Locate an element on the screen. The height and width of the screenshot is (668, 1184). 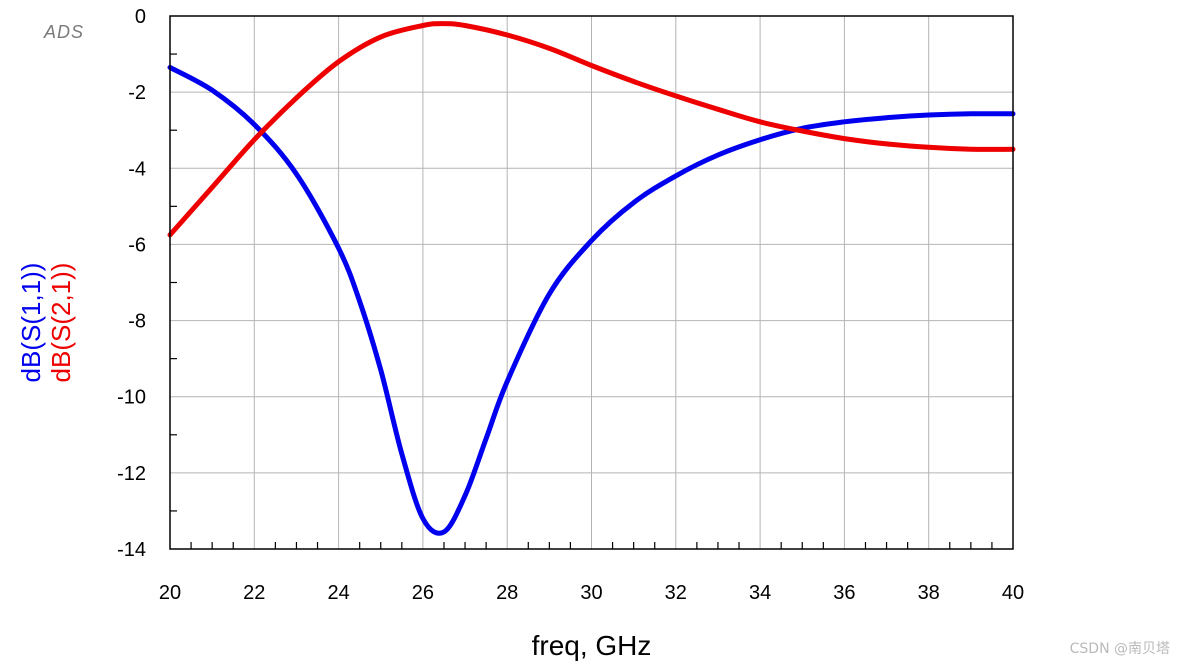
x-tick-label: 20 is located at coordinates (170, 593).